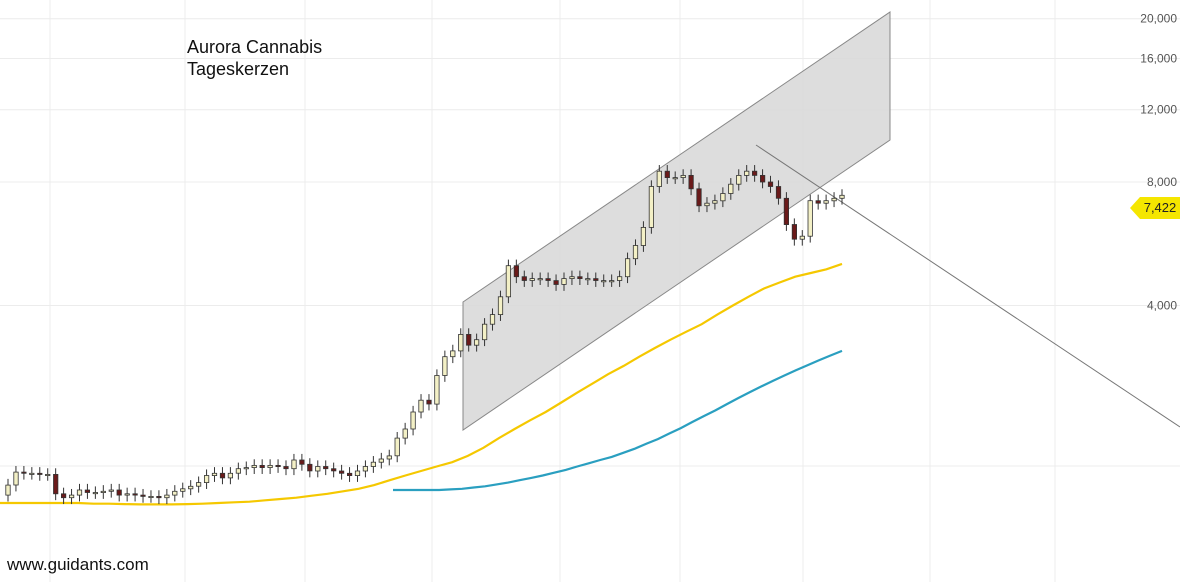  I want to click on last-price-label: 7,422, so click(1160, 208).